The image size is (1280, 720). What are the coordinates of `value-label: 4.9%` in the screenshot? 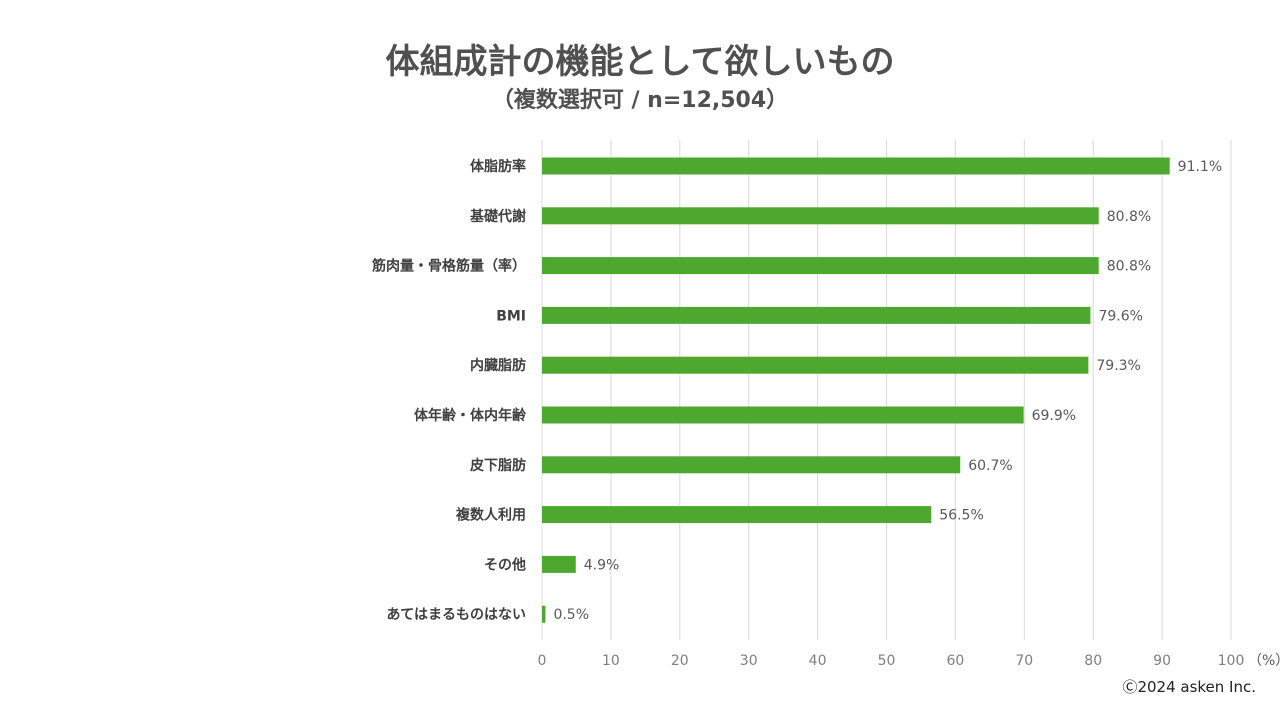 It's located at (602, 565).